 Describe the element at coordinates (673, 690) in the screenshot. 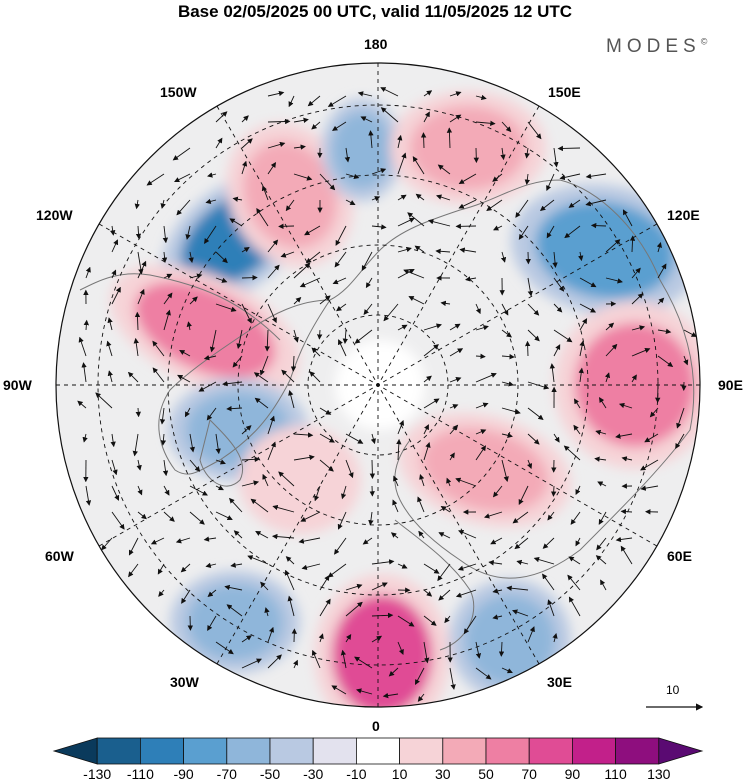

I see `vector-scale-label: 10` at that location.